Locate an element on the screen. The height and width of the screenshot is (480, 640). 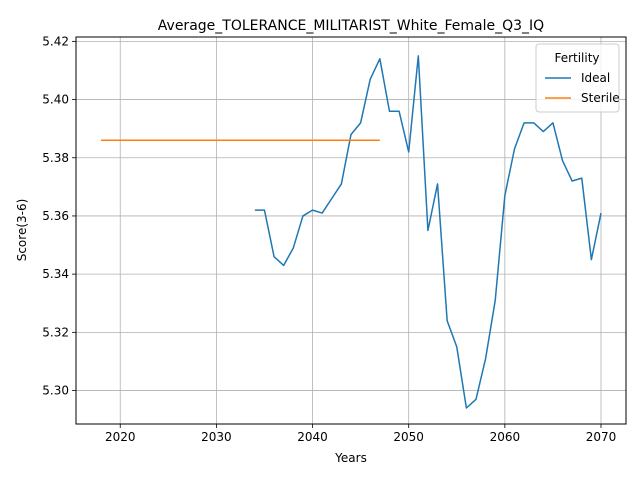
legend: Fertility Ideal Sterile is located at coordinates (577, 78).